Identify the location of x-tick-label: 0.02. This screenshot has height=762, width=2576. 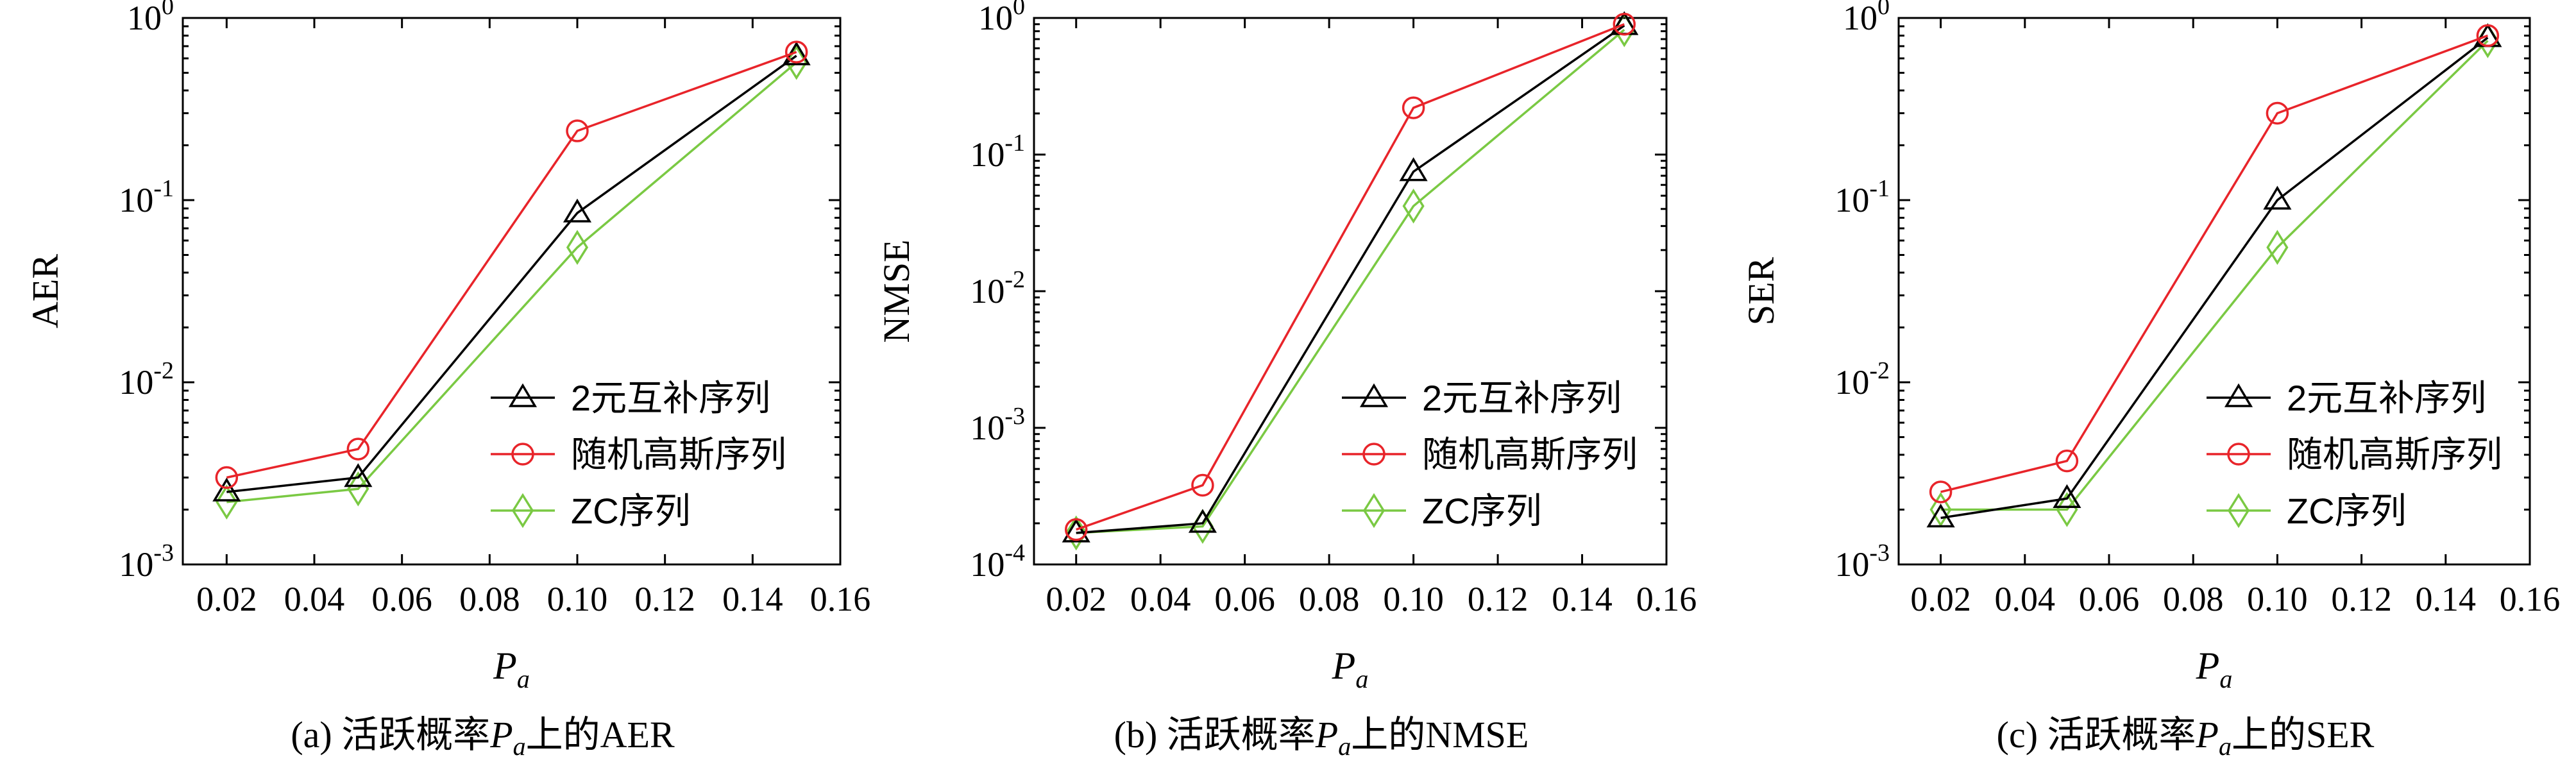
(1940, 599).